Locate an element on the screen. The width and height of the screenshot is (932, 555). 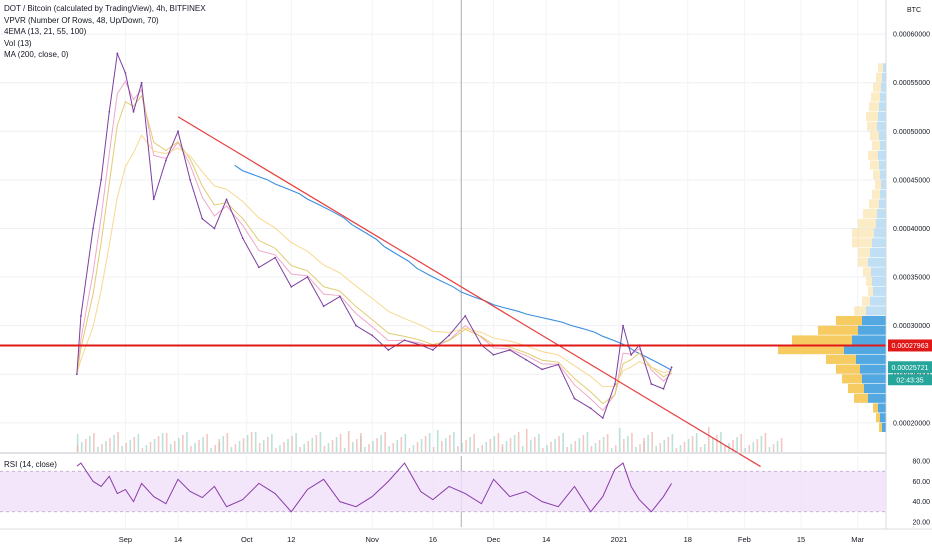
time-axis-tick: 2021 is located at coordinates (619, 539).